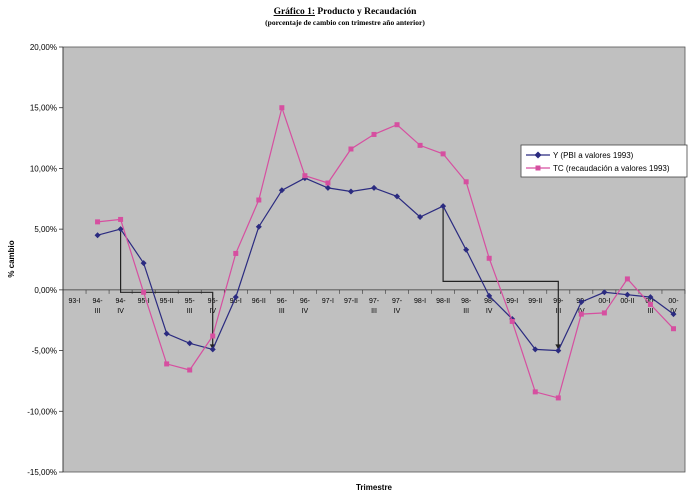 The width and height of the screenshot is (690, 501). Describe the element at coordinates (190, 306) in the screenshot. I see `x-tick-label: 95-III` at that location.